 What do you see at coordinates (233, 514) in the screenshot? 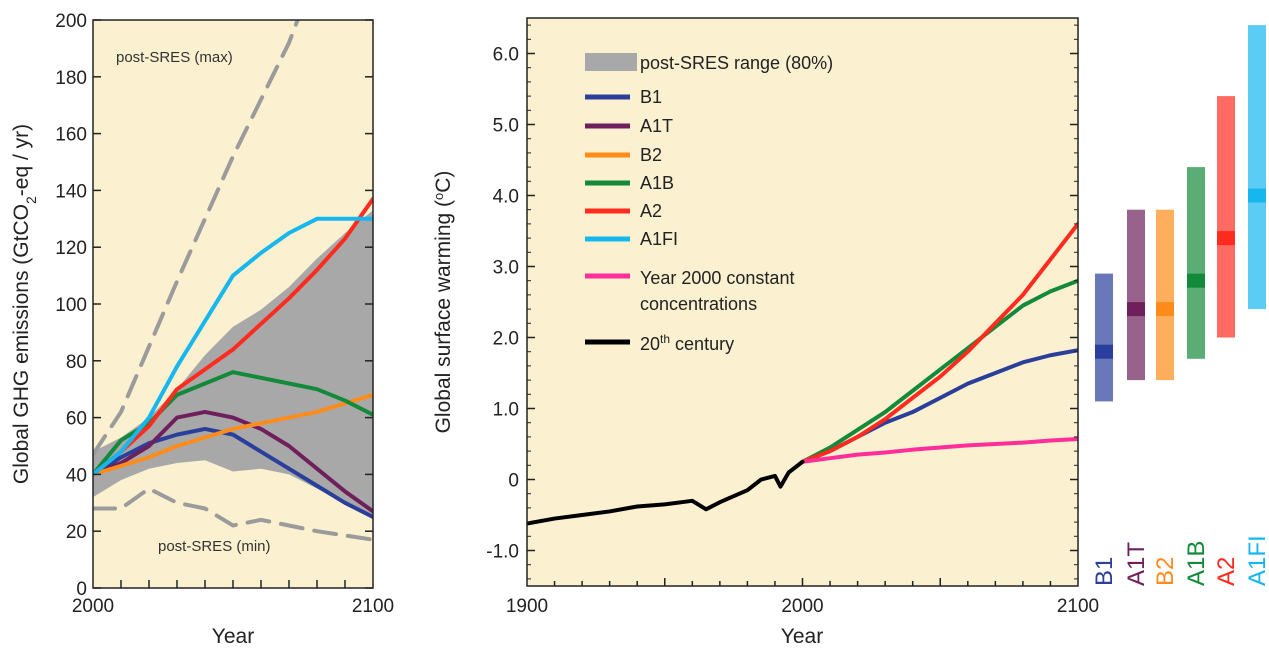
I see `post-sres-min-line` at bounding box center [233, 514].